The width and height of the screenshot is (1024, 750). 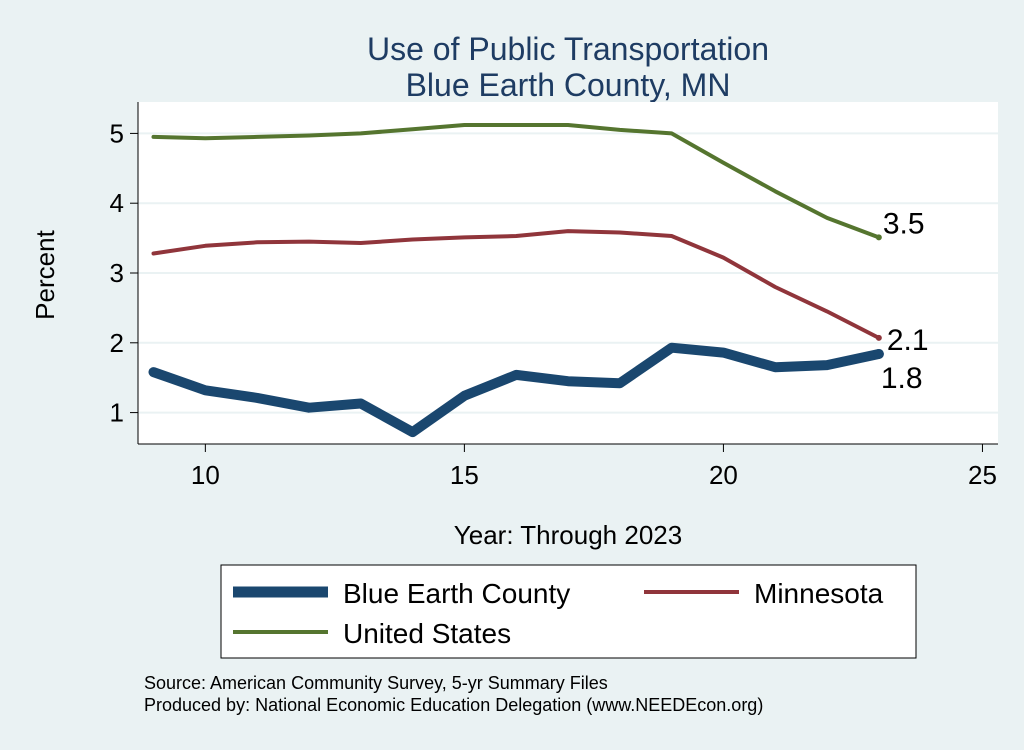 I want to click on series-line-minnesota, so click(x=516, y=284).